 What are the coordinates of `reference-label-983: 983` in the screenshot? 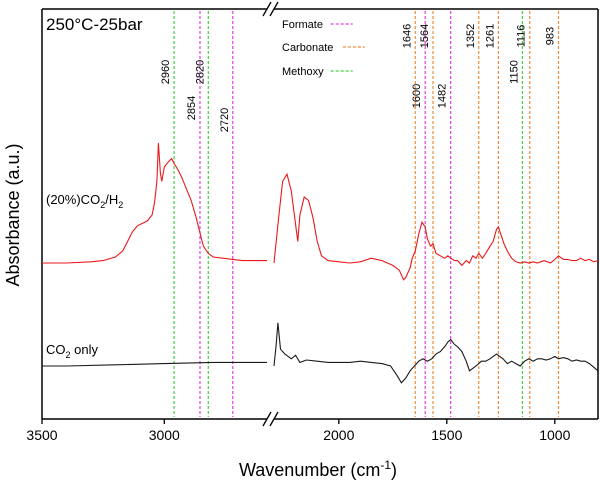 It's located at (550, 36).